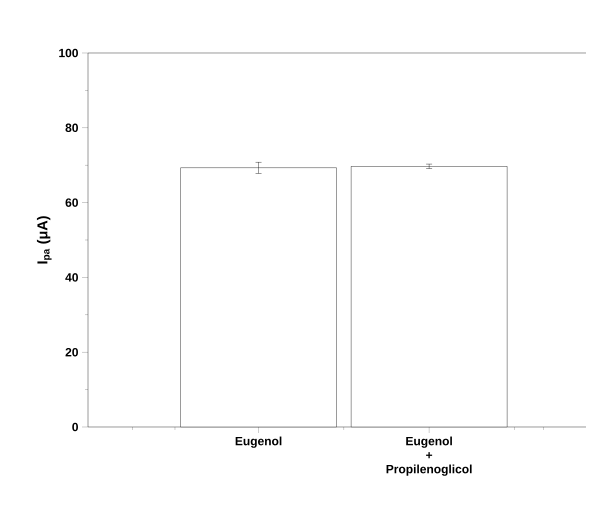  I want to click on y-tick-label: 80, so click(72, 128).